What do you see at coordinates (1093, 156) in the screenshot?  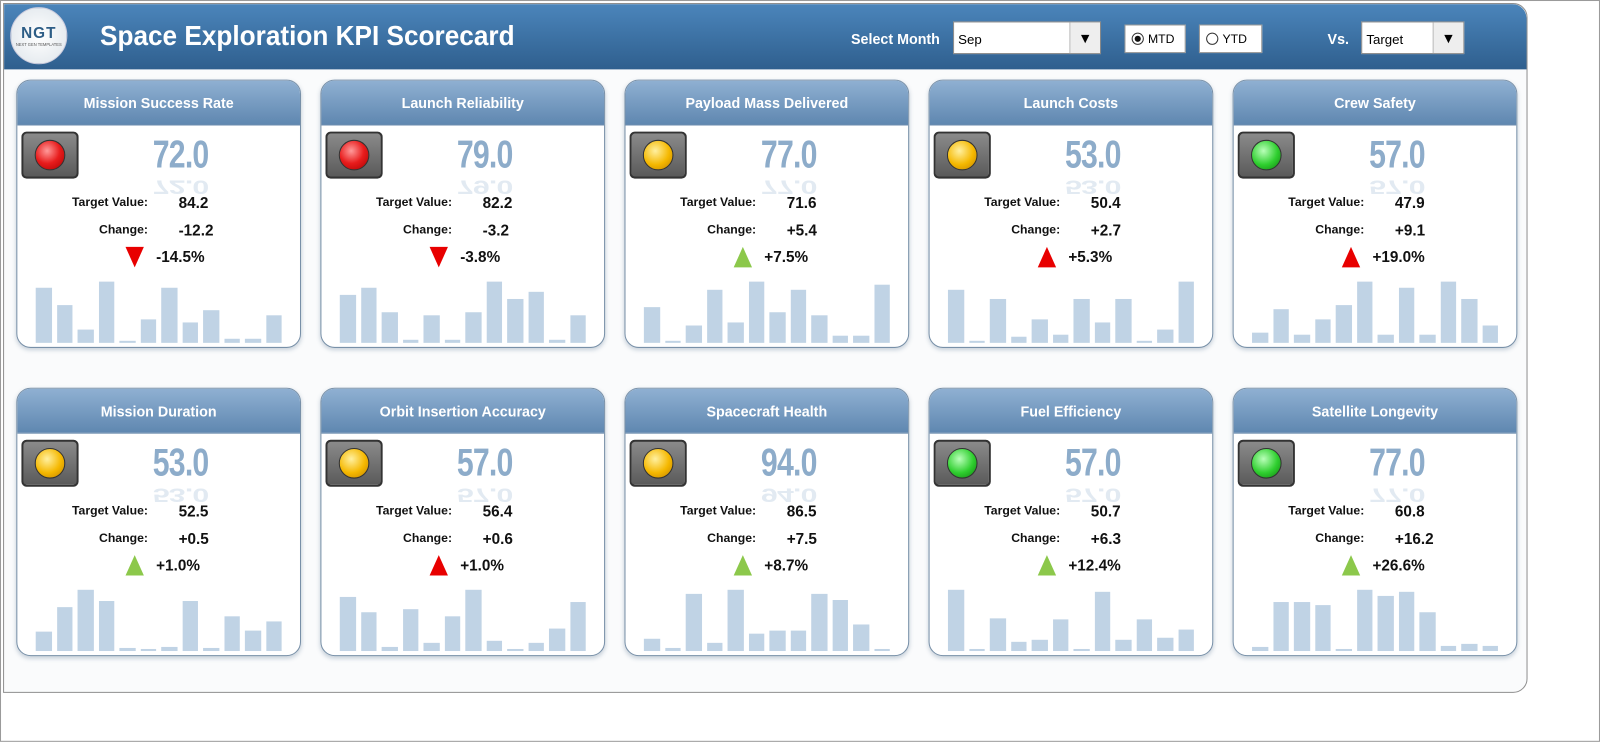 I see `kpi-value: 53.0` at bounding box center [1093, 156].